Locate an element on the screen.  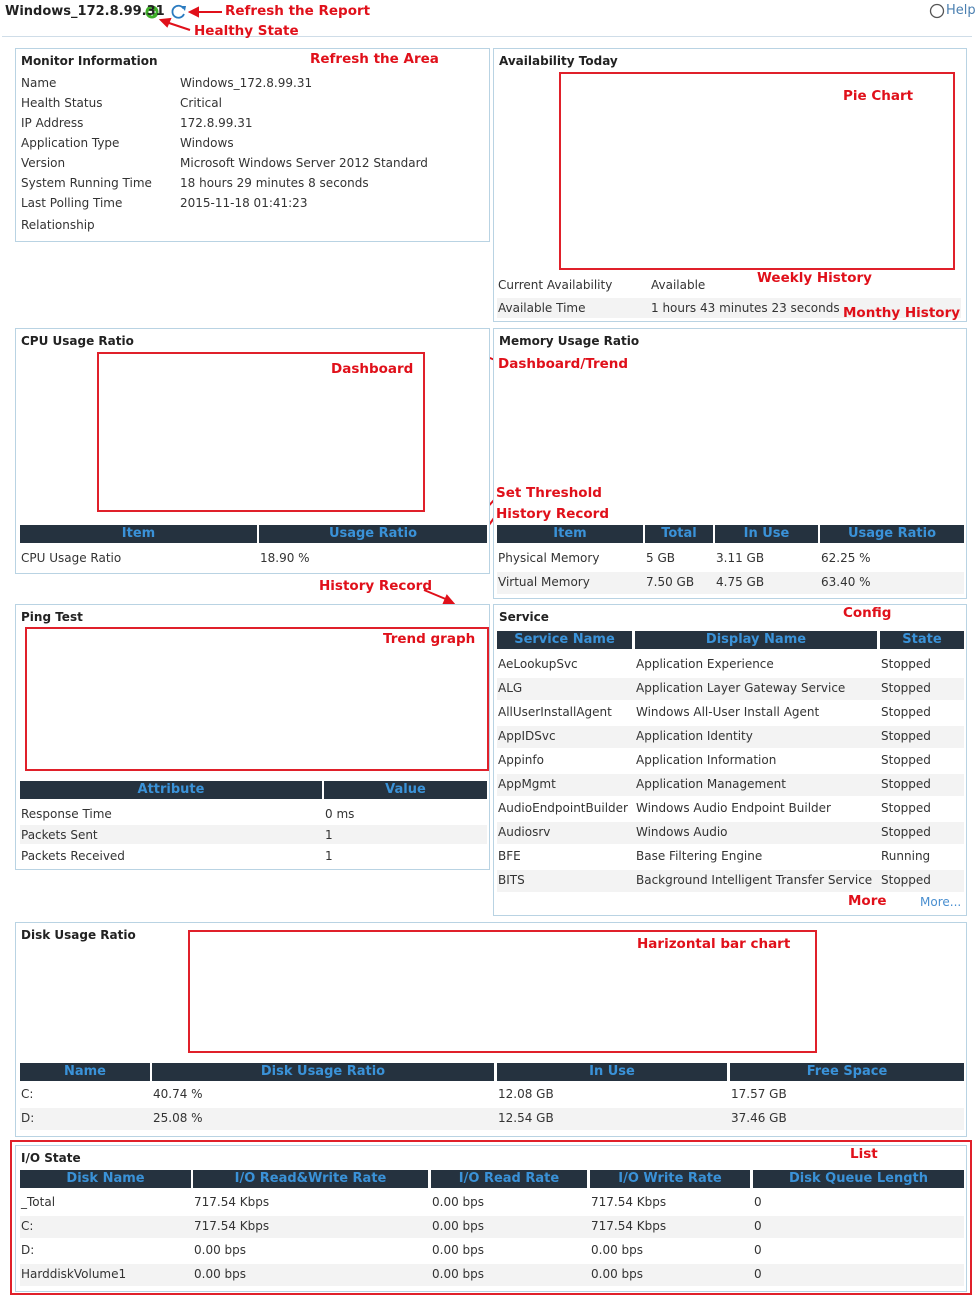
refresh-icon is located at coordinates (178, 11).